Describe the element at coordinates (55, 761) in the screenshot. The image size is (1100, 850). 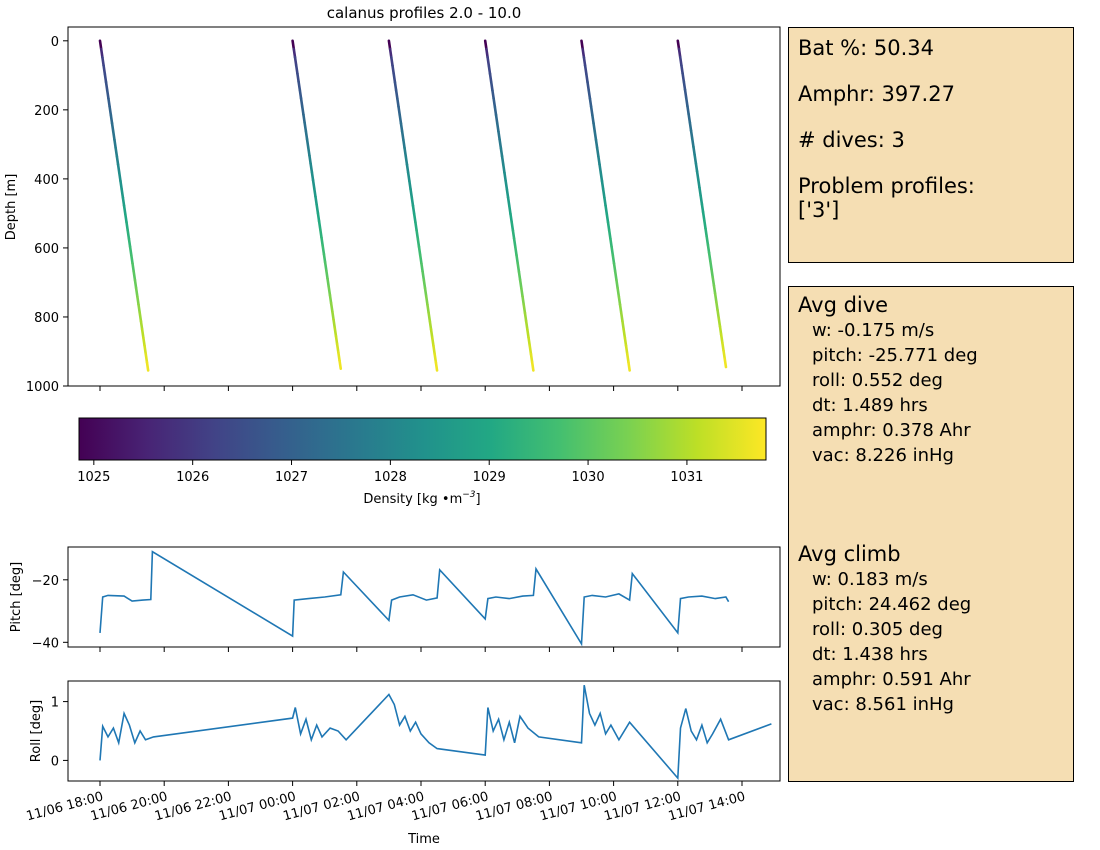
I see `ytick-label: 0` at that location.